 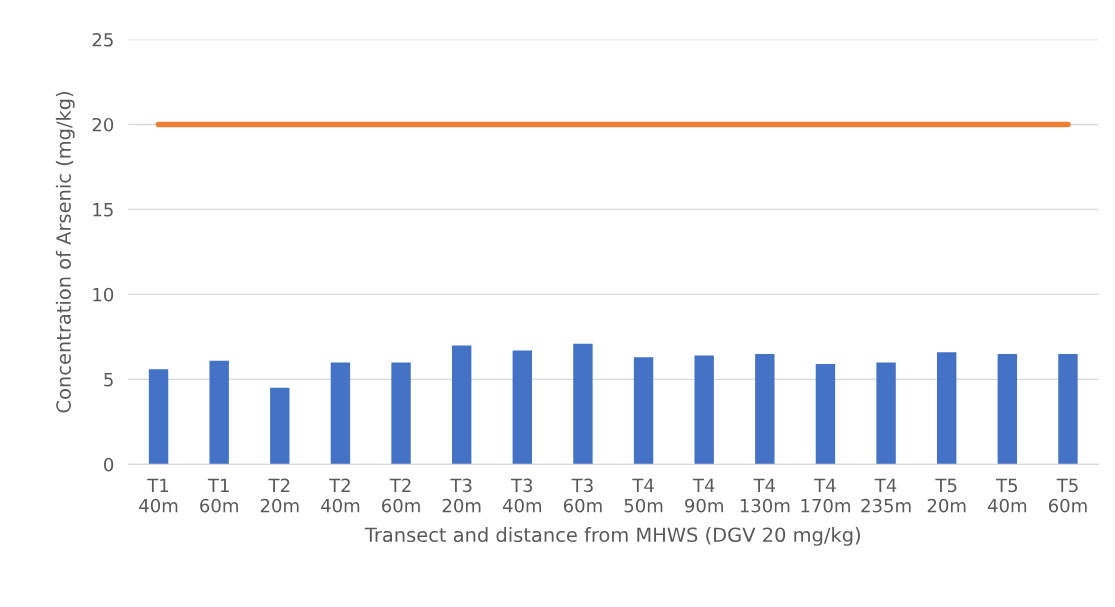 What do you see at coordinates (279, 495) in the screenshot?
I see `x-tick-label: T2 20m` at bounding box center [279, 495].